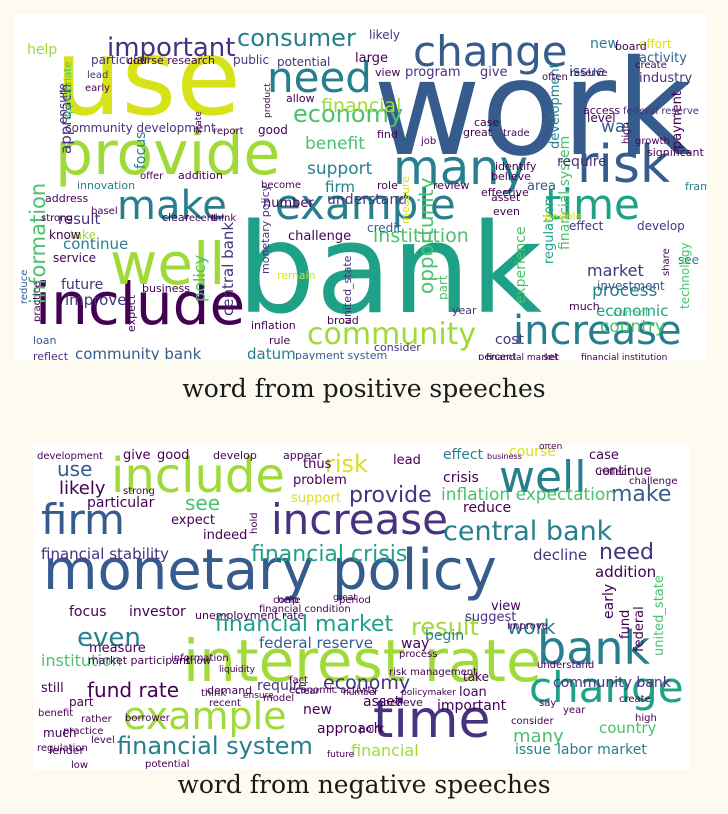  Describe the element at coordinates (105, 554) in the screenshot. I see `word-financial-stability: financial stability` at that location.